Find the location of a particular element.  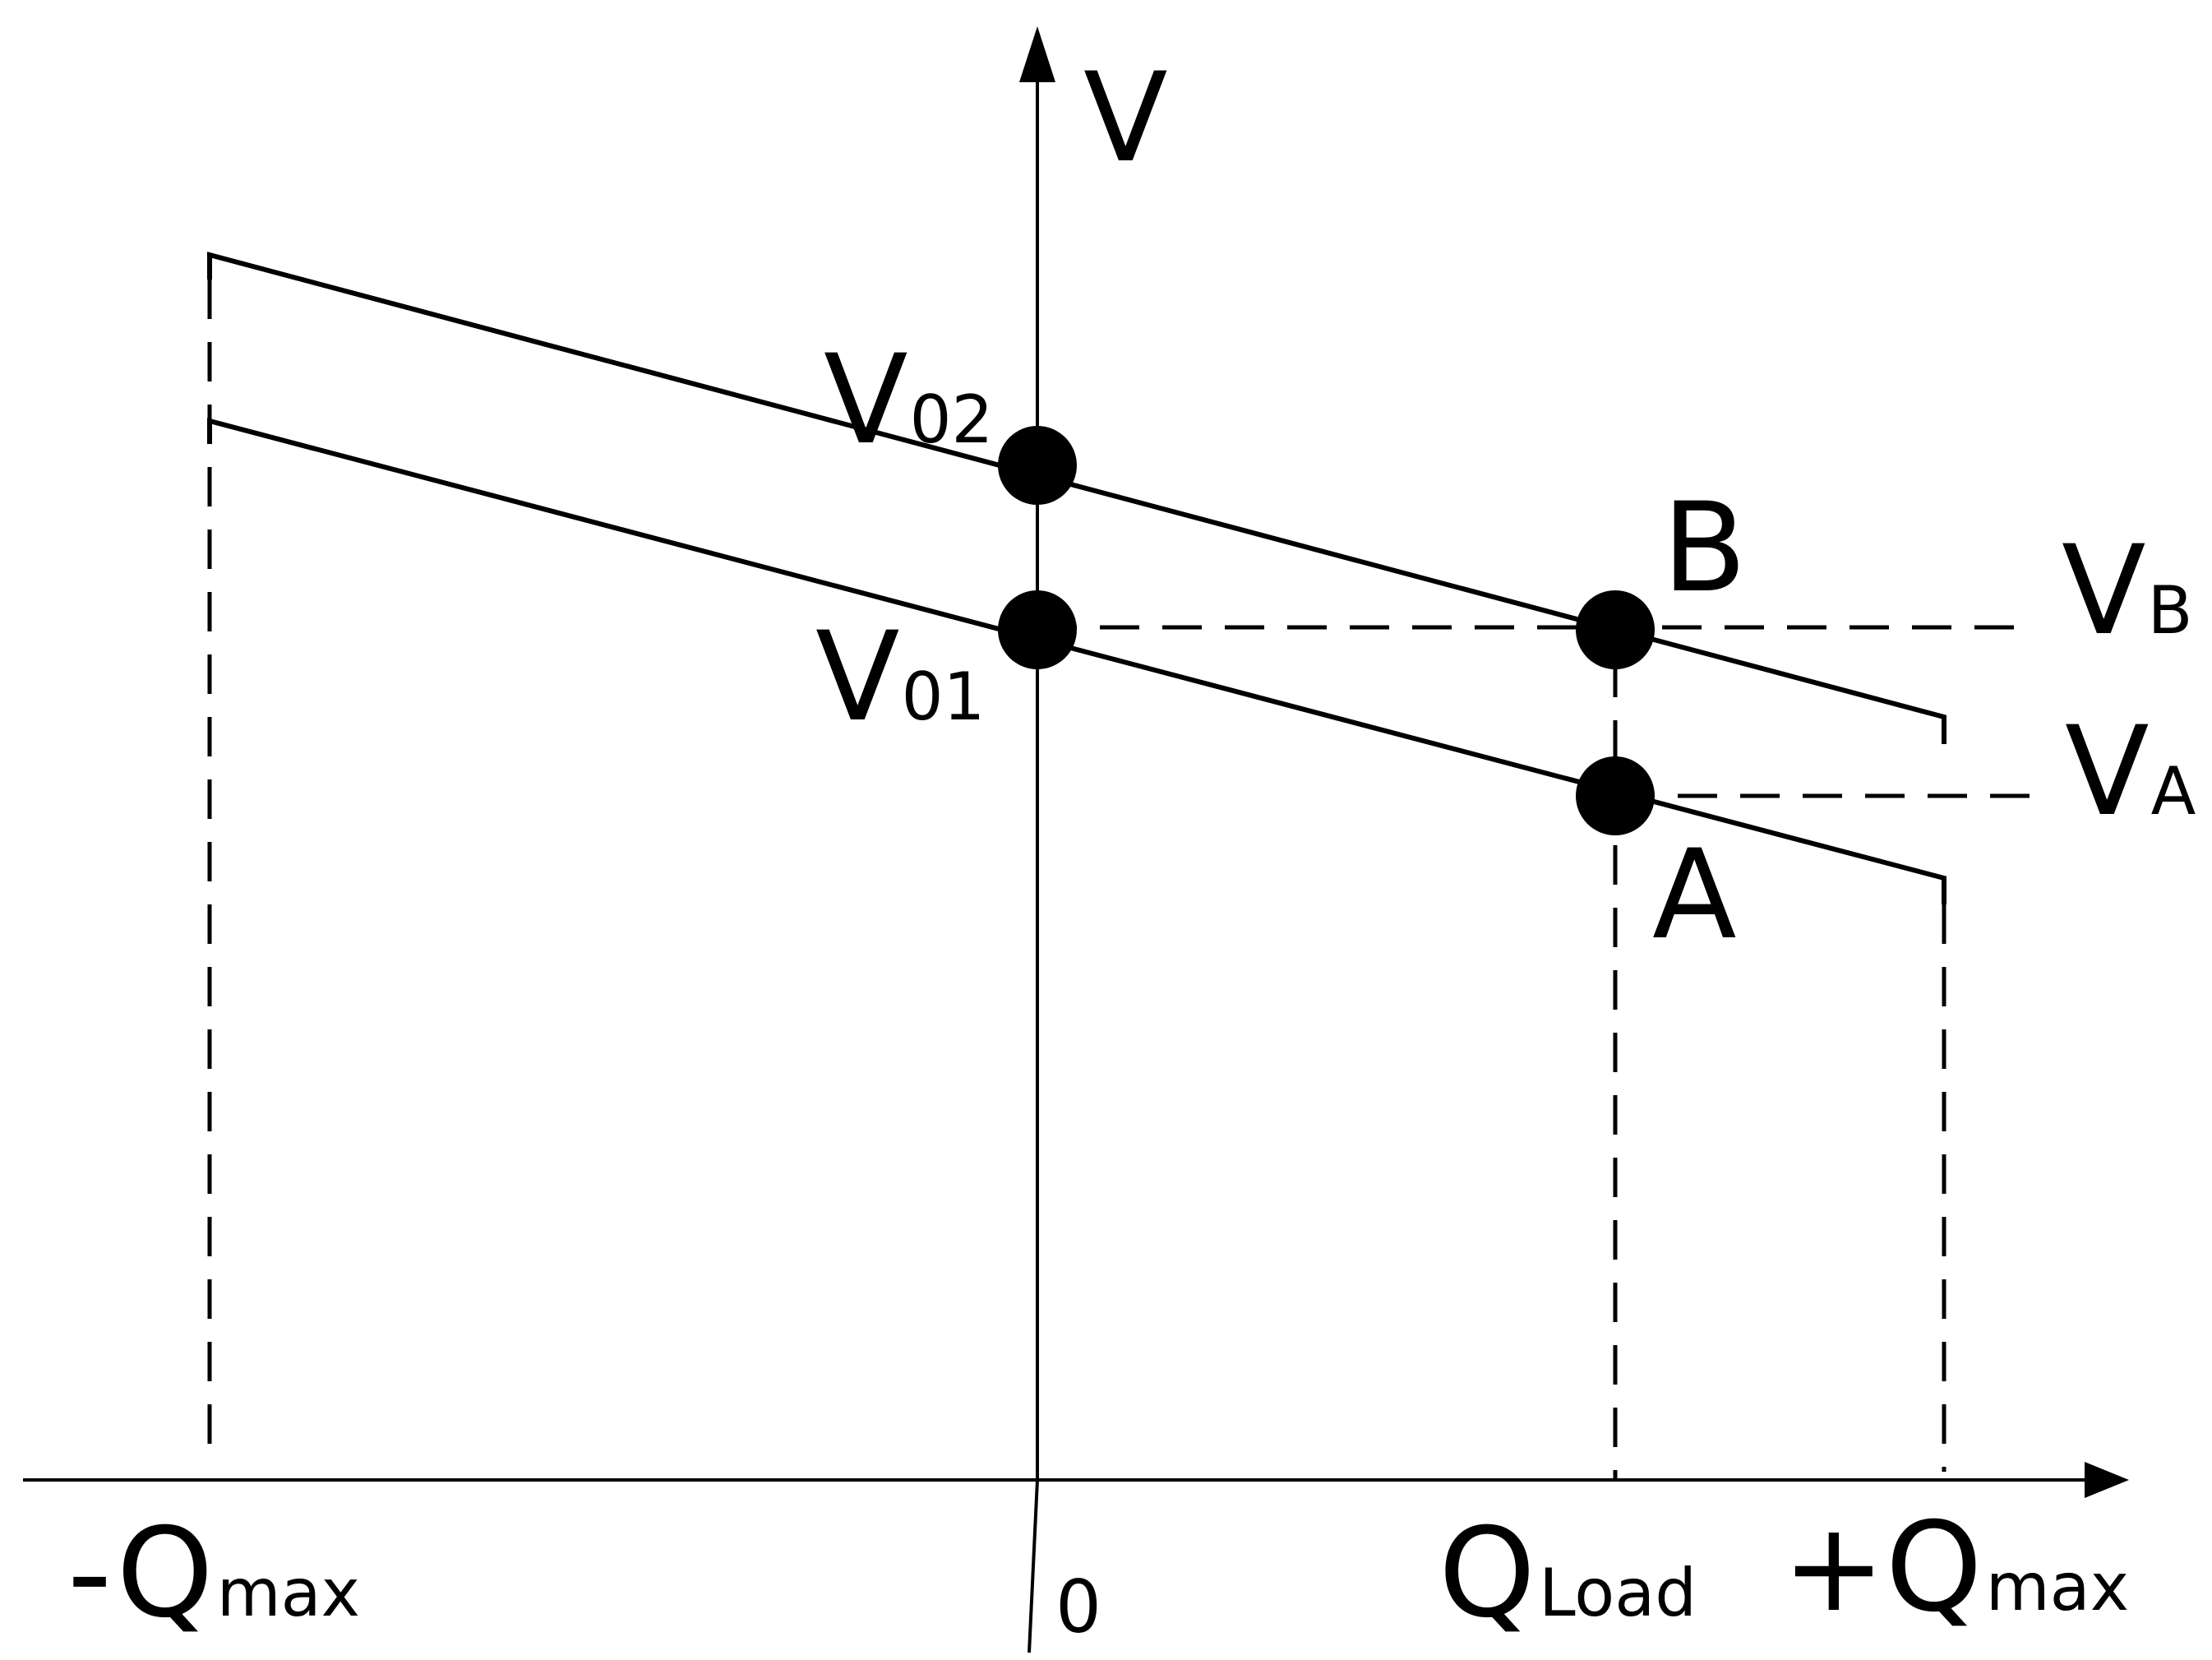

vb-main: V is located at coordinates (2104, 591).